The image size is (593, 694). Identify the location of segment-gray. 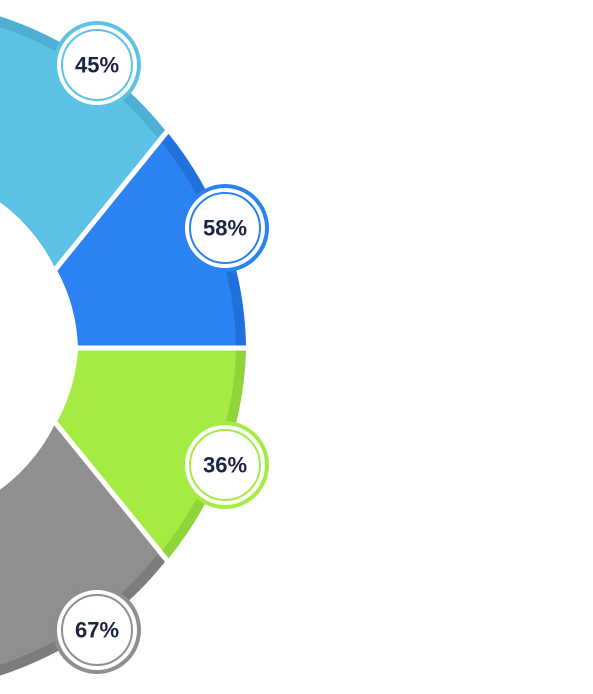
(82, 550).